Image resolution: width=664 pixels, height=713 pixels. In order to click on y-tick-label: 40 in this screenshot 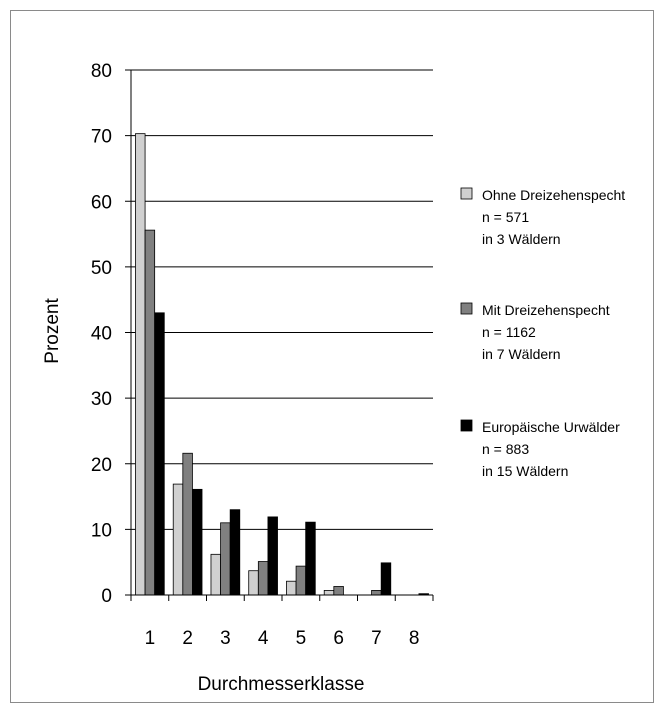, I will do `click(101, 334)`.